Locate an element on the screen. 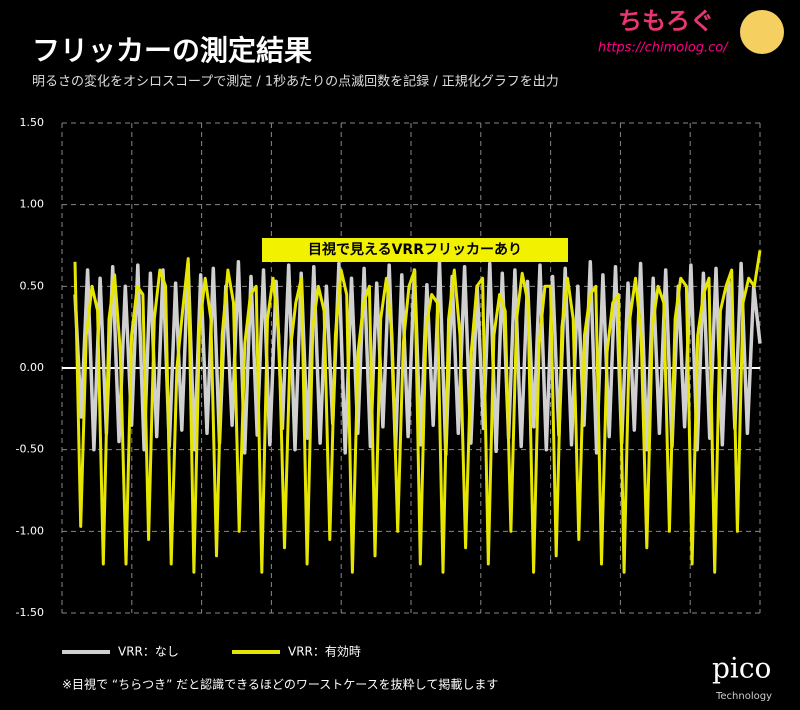  note: ※目視で “ちらつき” だと認識できるほどのワーストケースを抜粋して掲載します is located at coordinates (280, 684).